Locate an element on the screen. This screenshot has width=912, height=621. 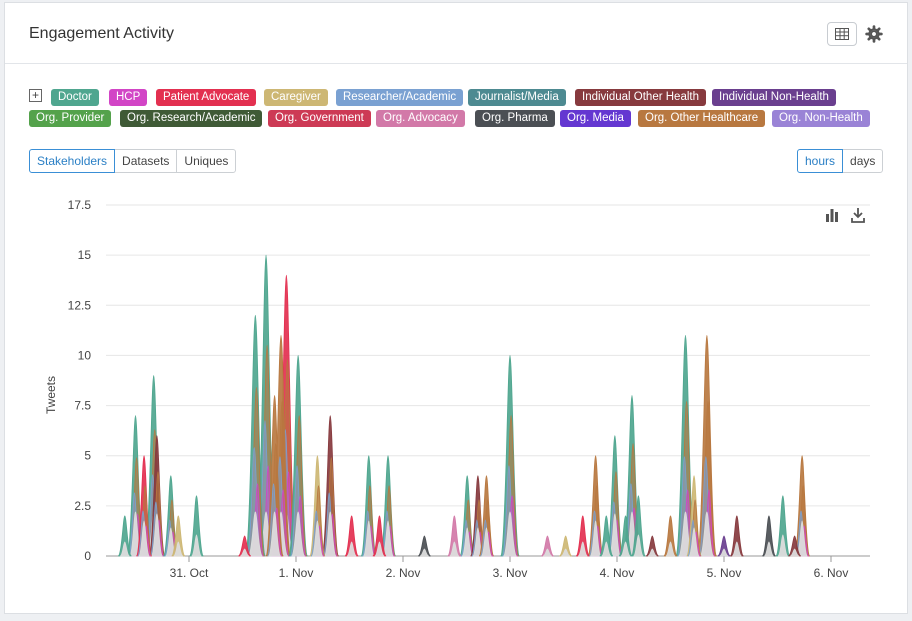
tab-hours: hours is located at coordinates (820, 161).